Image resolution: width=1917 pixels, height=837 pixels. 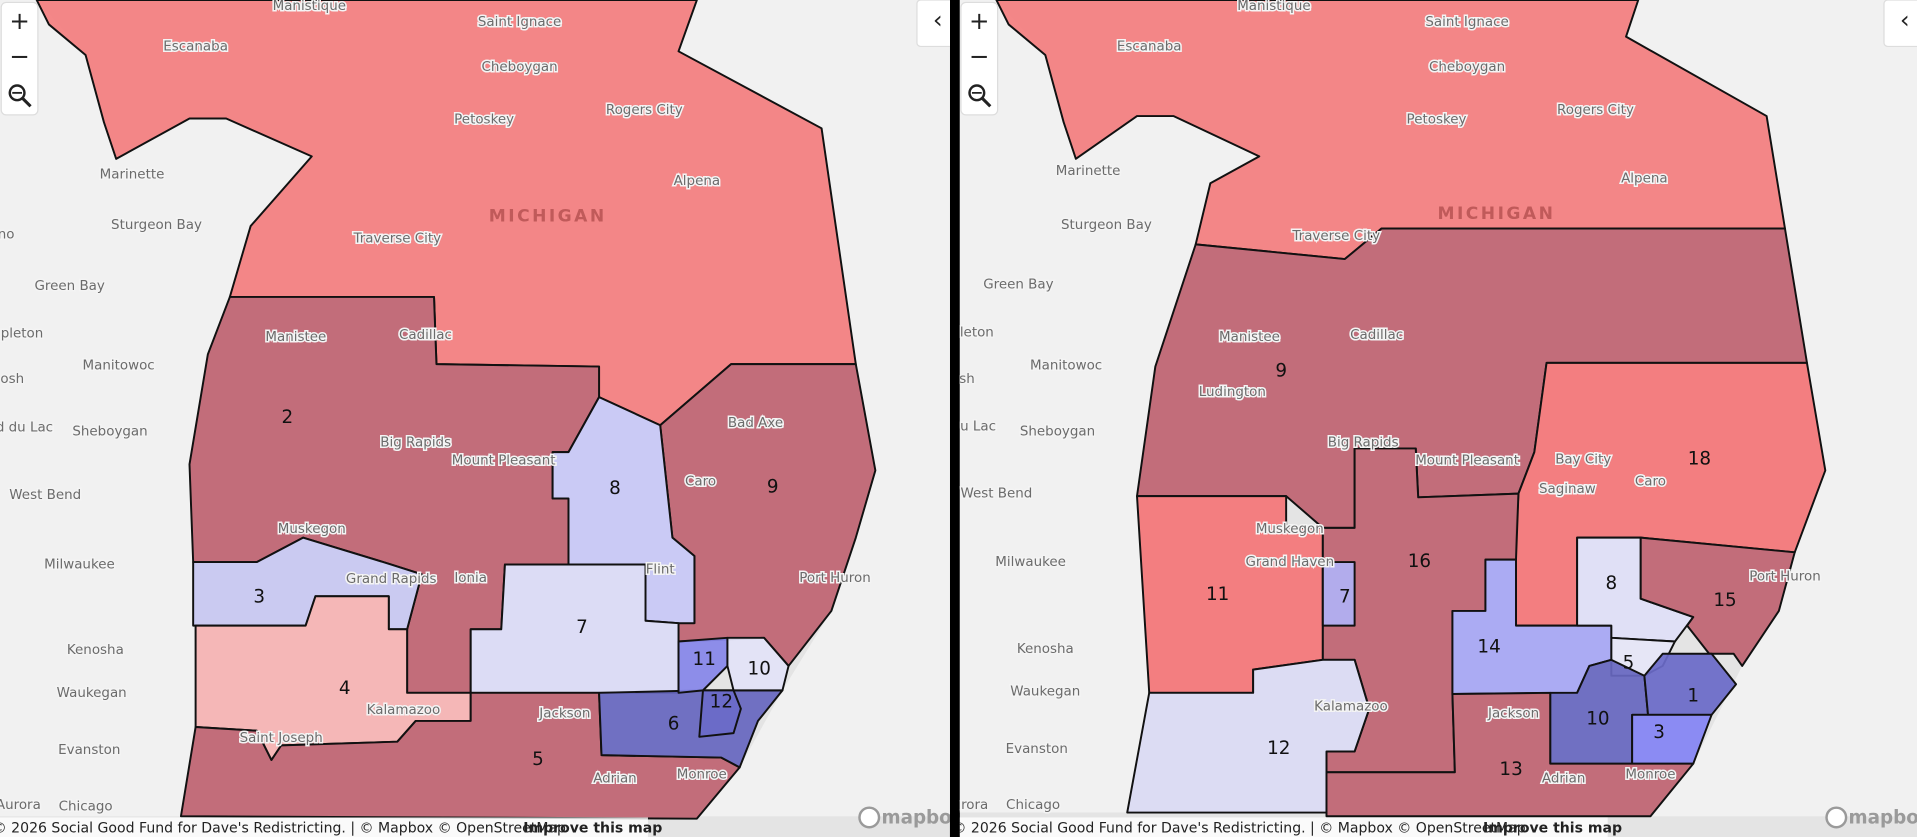 I want to click on district-label: 8, so click(x=1612, y=583).